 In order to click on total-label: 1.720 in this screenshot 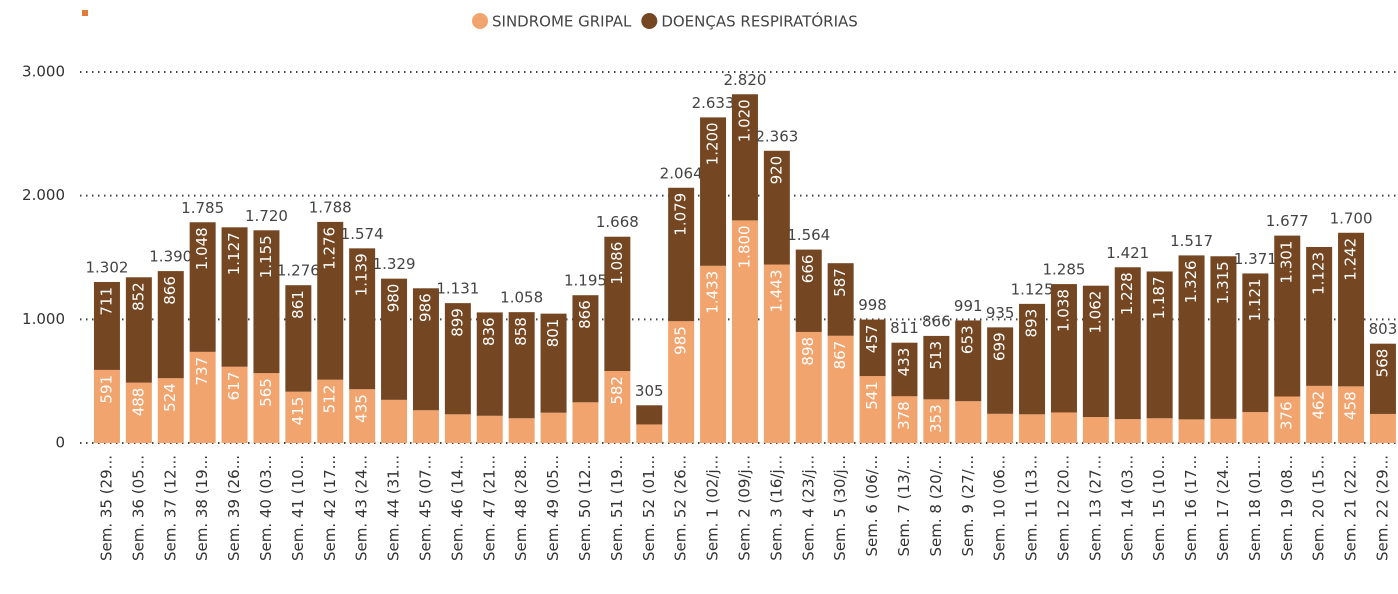, I will do `click(266, 216)`.